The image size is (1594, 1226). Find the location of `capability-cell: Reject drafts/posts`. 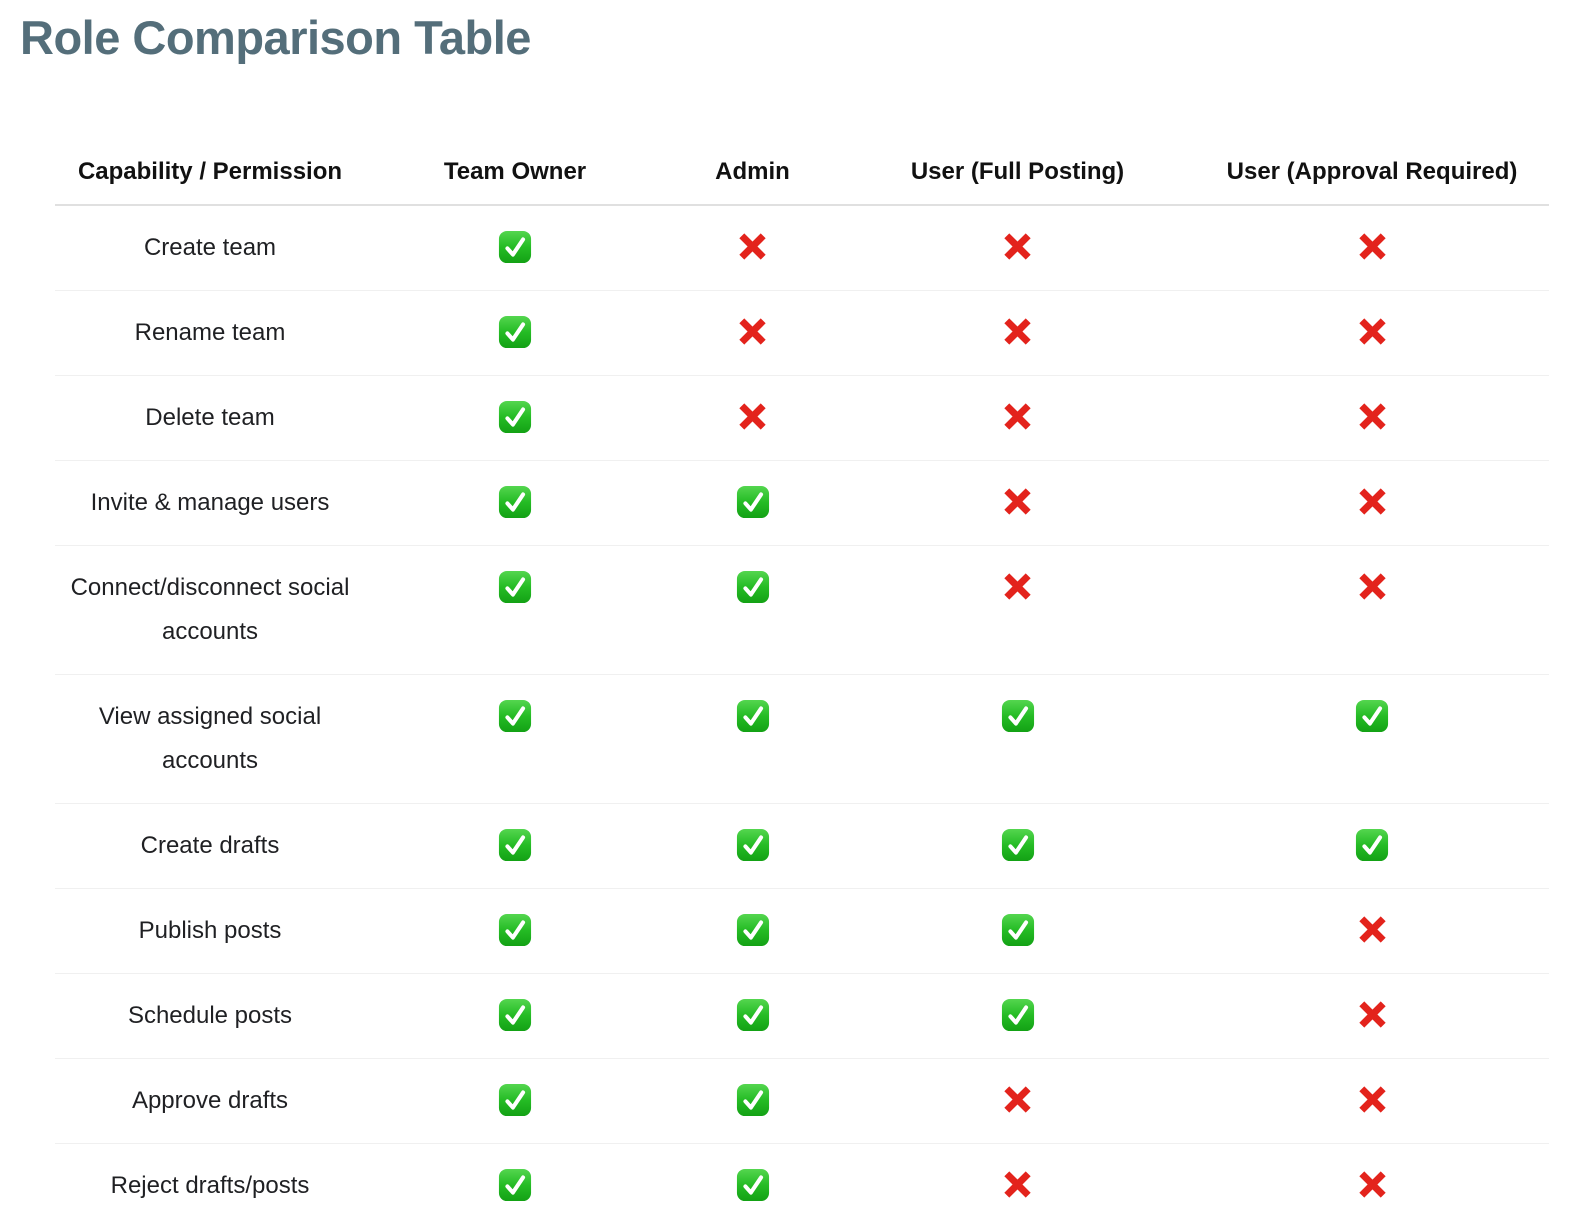

capability-cell: Reject drafts/posts is located at coordinates (210, 1184).